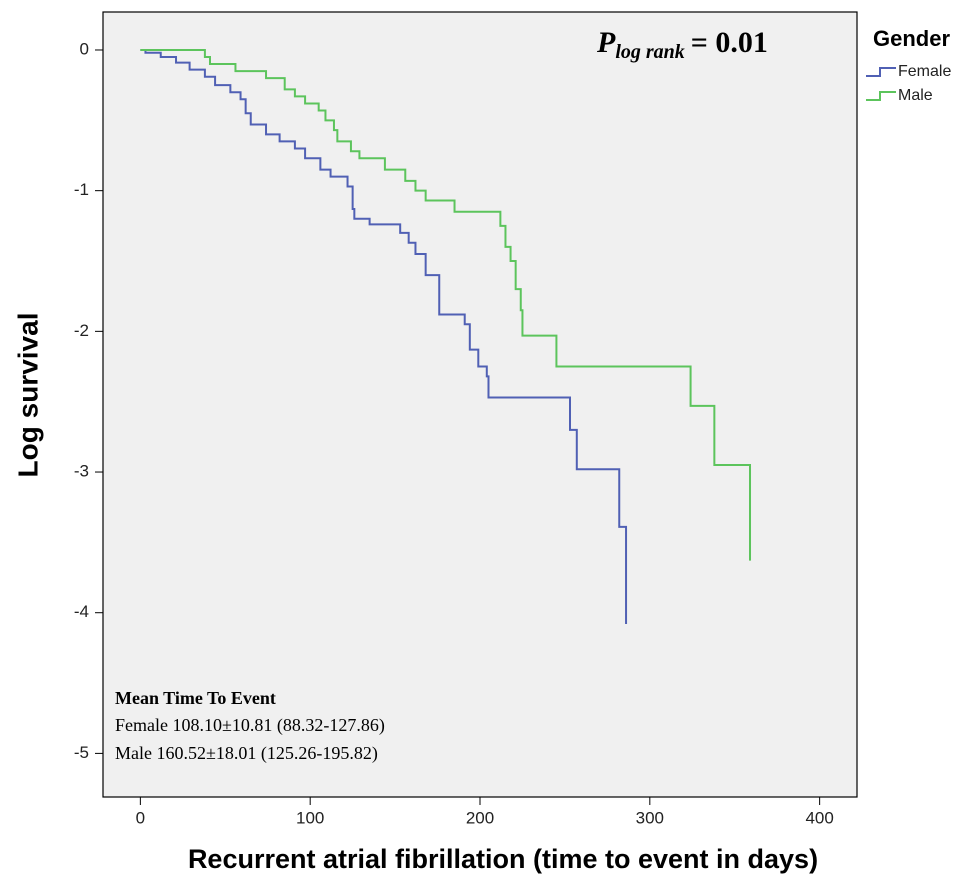 The image size is (969, 878). I want to click on legend-label: Female, so click(924, 71).